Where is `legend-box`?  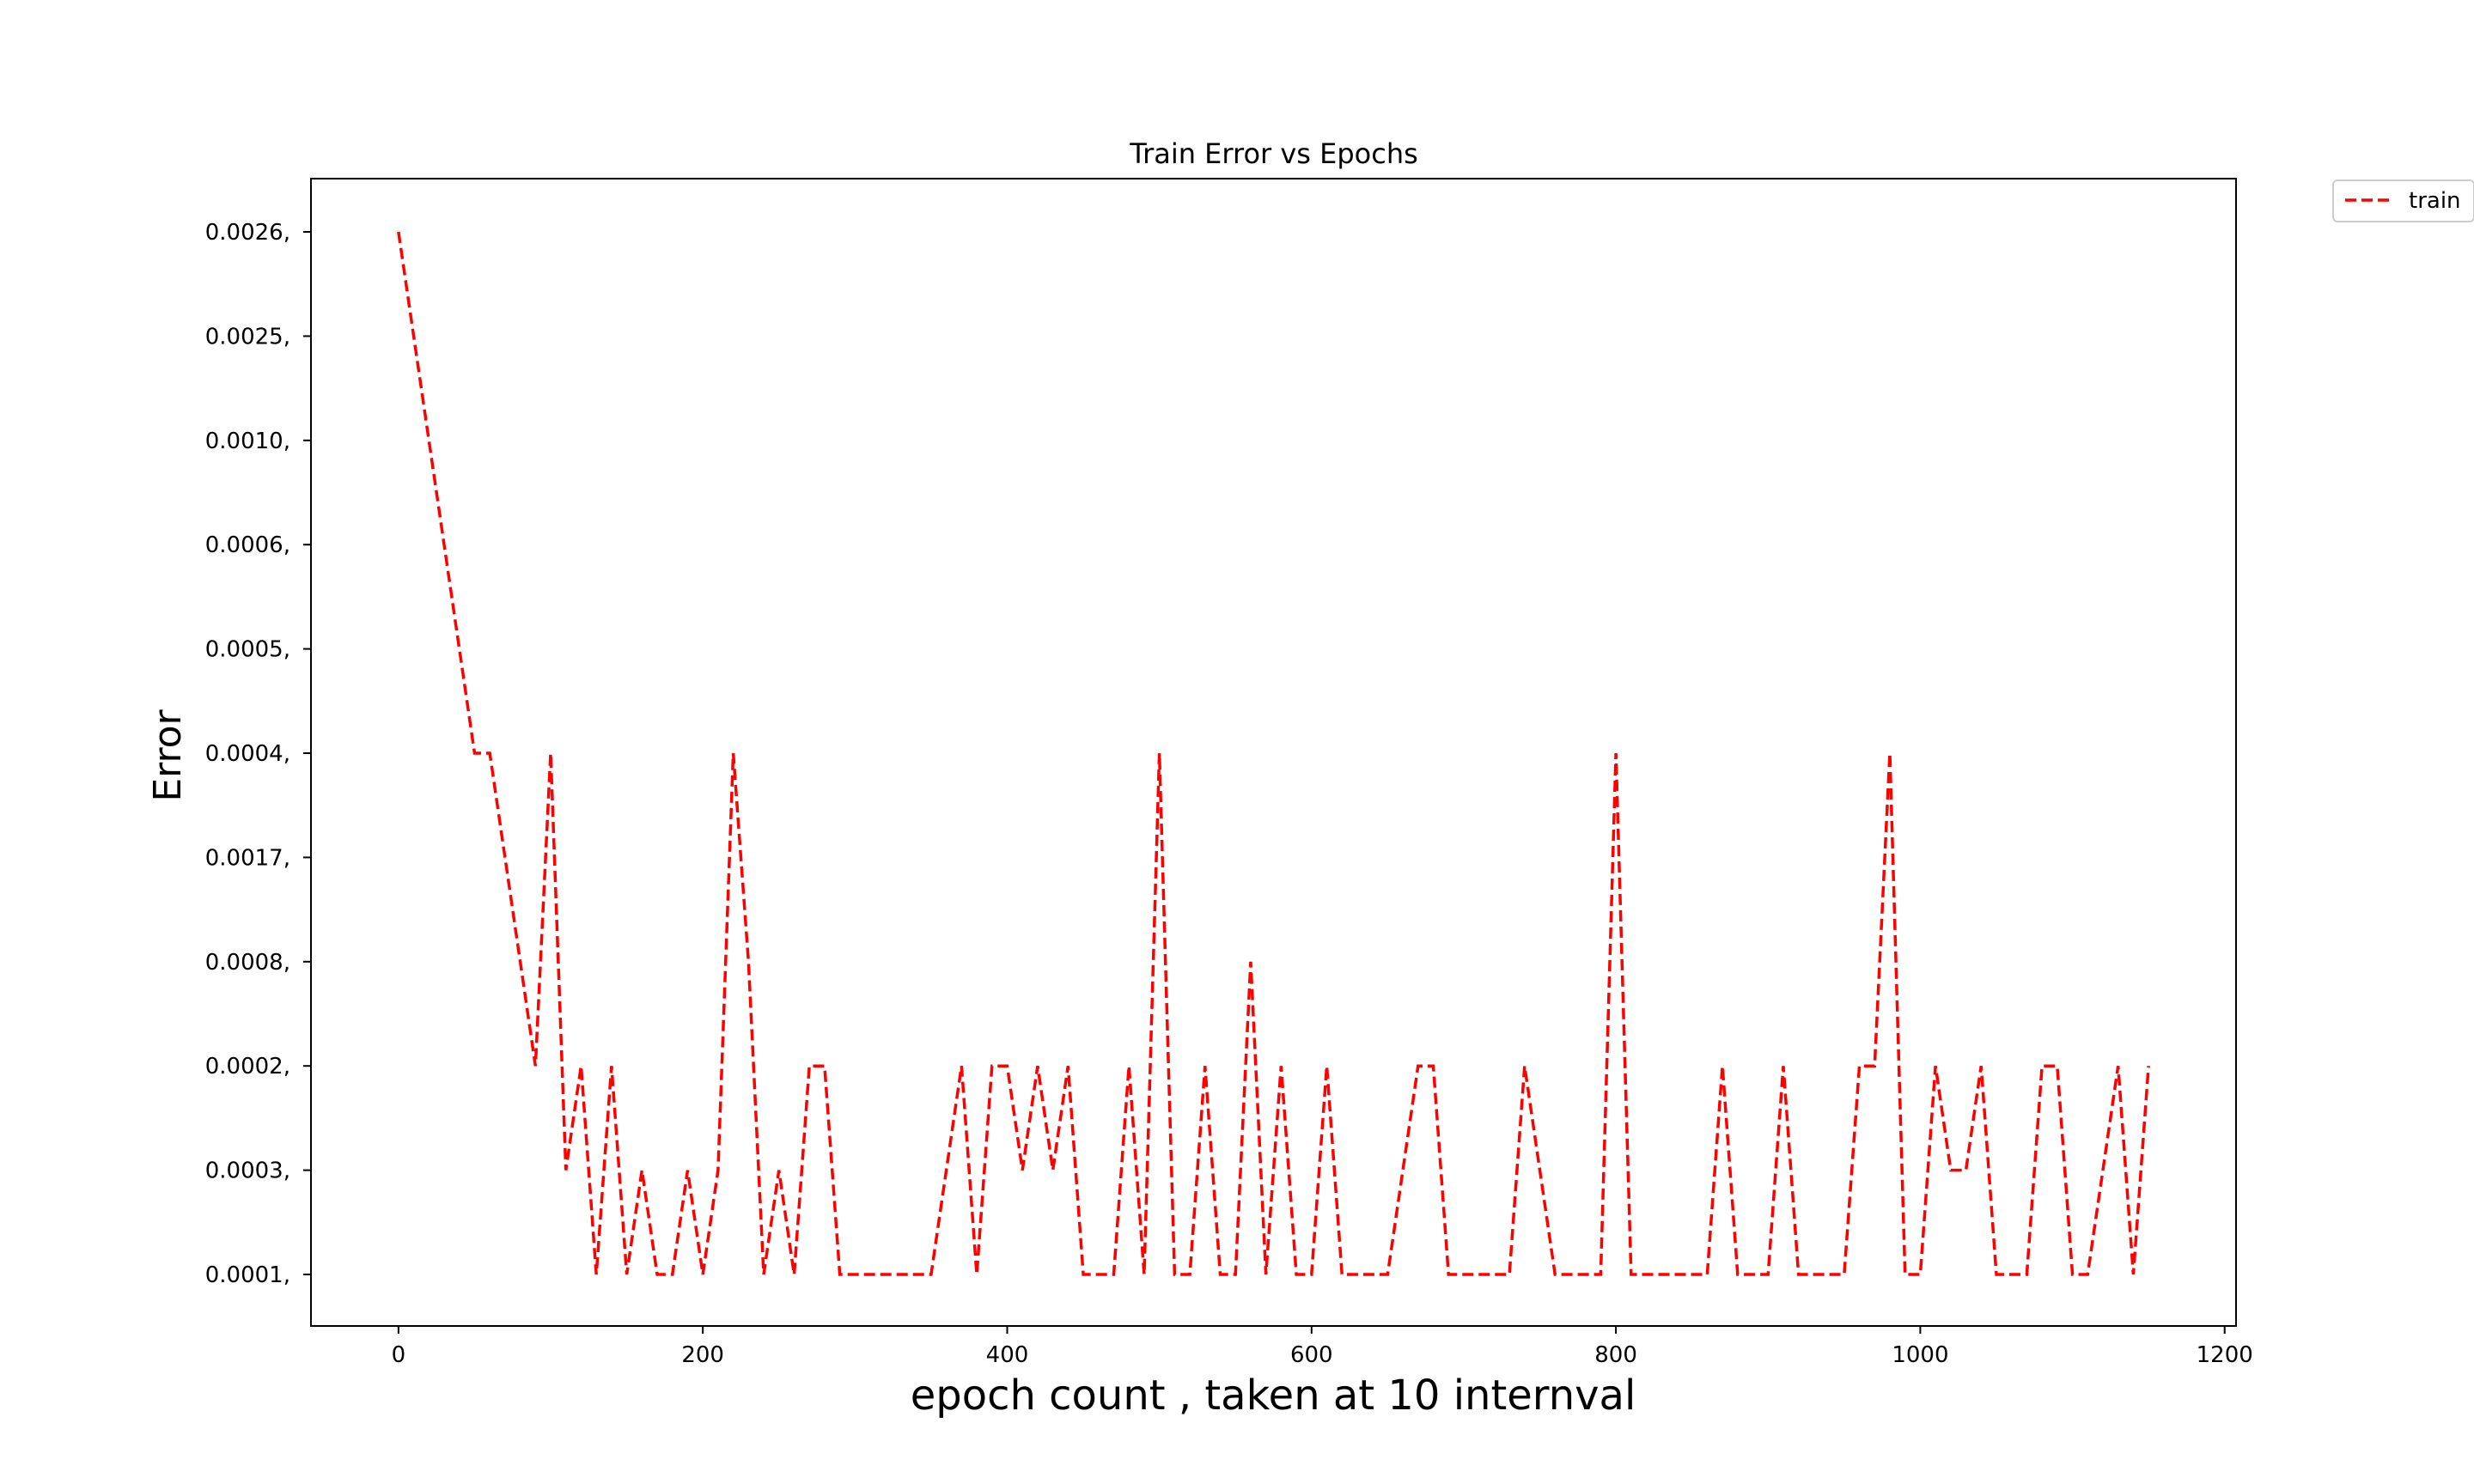 legend-box is located at coordinates (2403, 201).